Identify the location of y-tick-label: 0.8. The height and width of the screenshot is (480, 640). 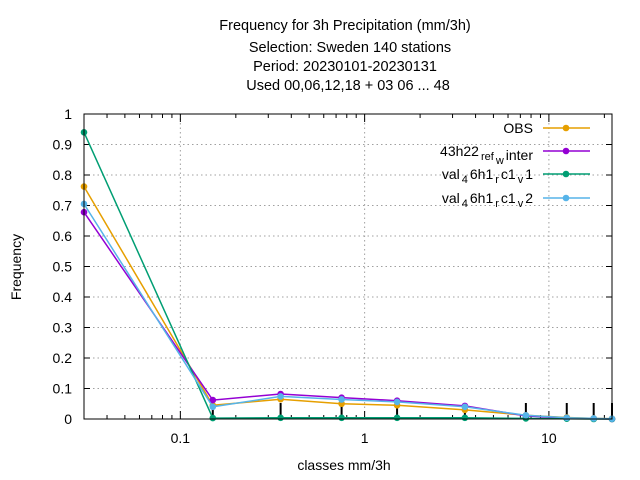
(63, 175).